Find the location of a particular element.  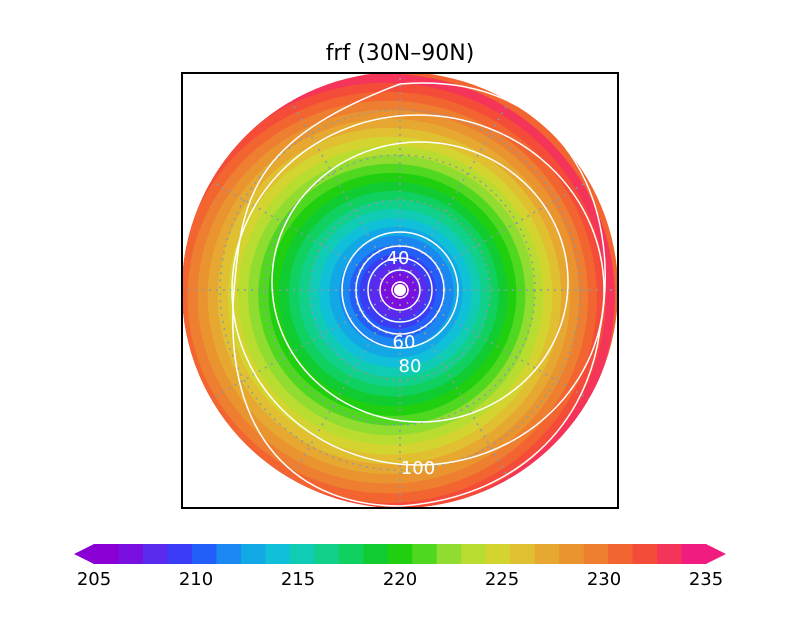

colorbar-extend-high is located at coordinates (716, 554).